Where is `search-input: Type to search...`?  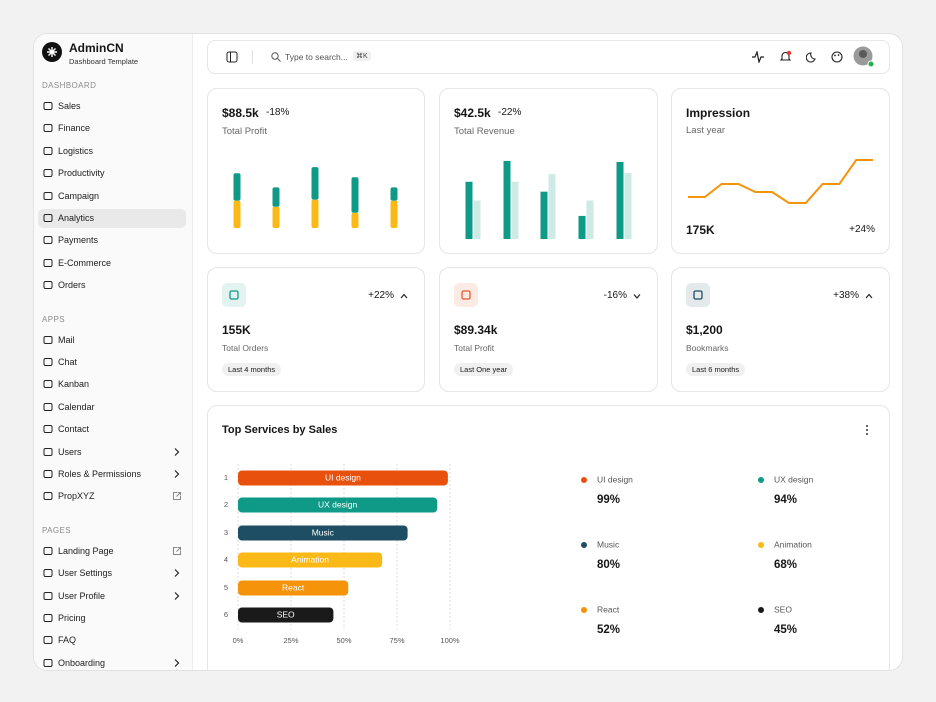 search-input: Type to search... is located at coordinates (316, 57).